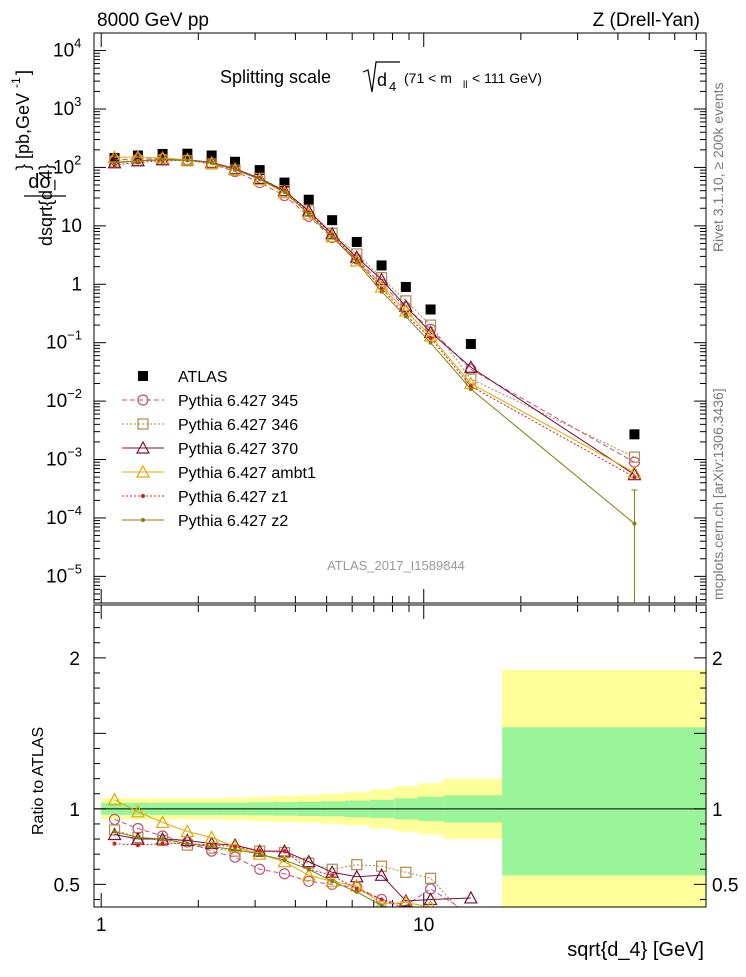 This screenshot has height=977, width=746. I want to click on legend-label: Pythia 6.427 z2, so click(233, 521).